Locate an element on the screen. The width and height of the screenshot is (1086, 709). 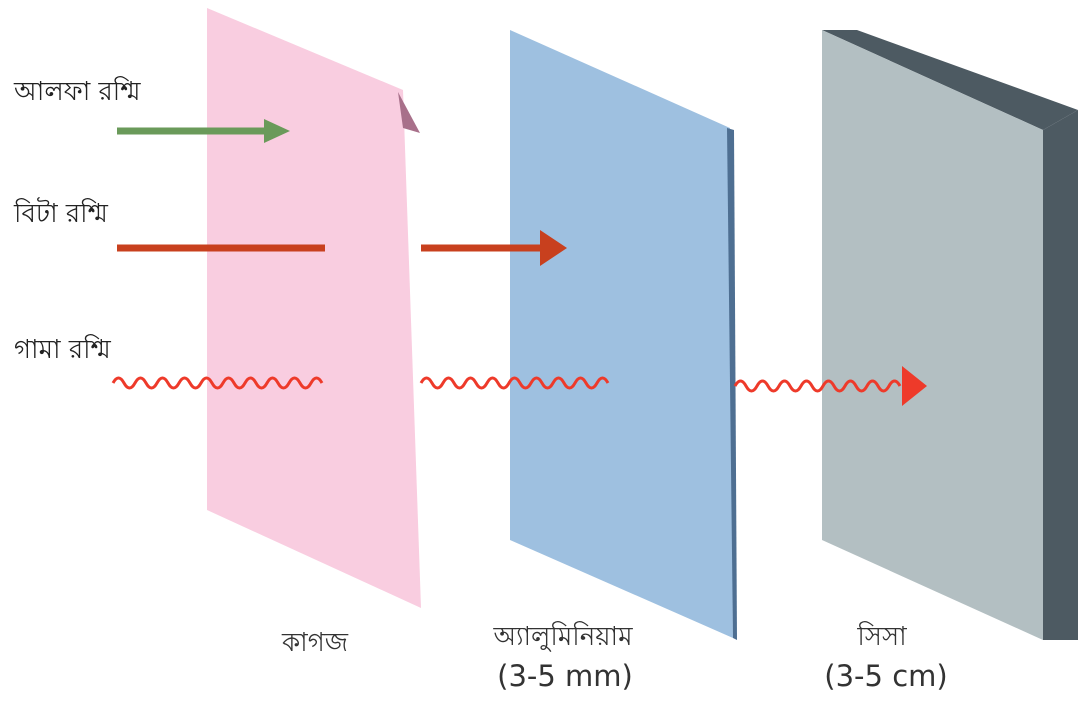
gamma-ray is located at coordinates (519, 386).